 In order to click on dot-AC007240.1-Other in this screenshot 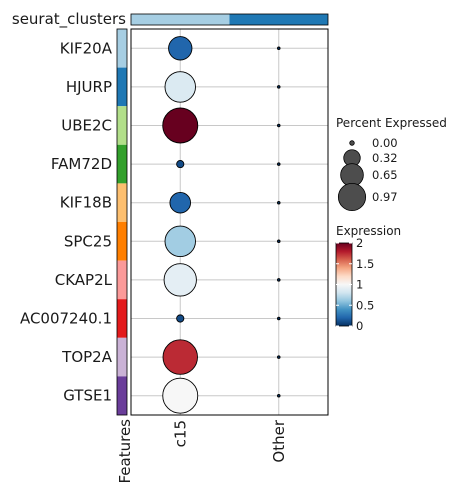, I will do `click(279, 318)`.